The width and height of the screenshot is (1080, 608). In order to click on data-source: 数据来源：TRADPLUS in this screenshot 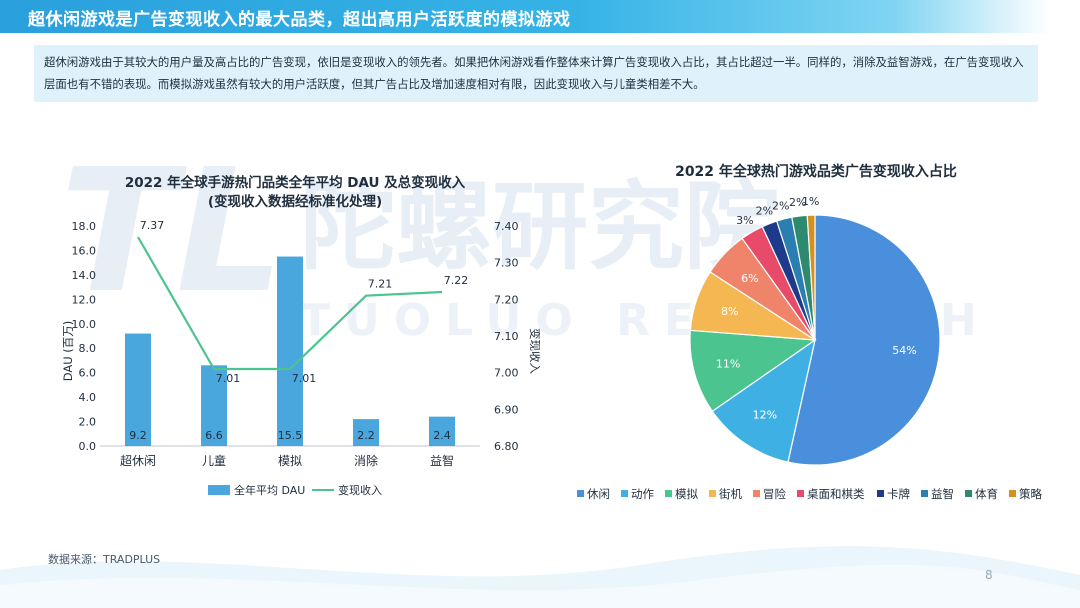, I will do `click(104, 559)`.